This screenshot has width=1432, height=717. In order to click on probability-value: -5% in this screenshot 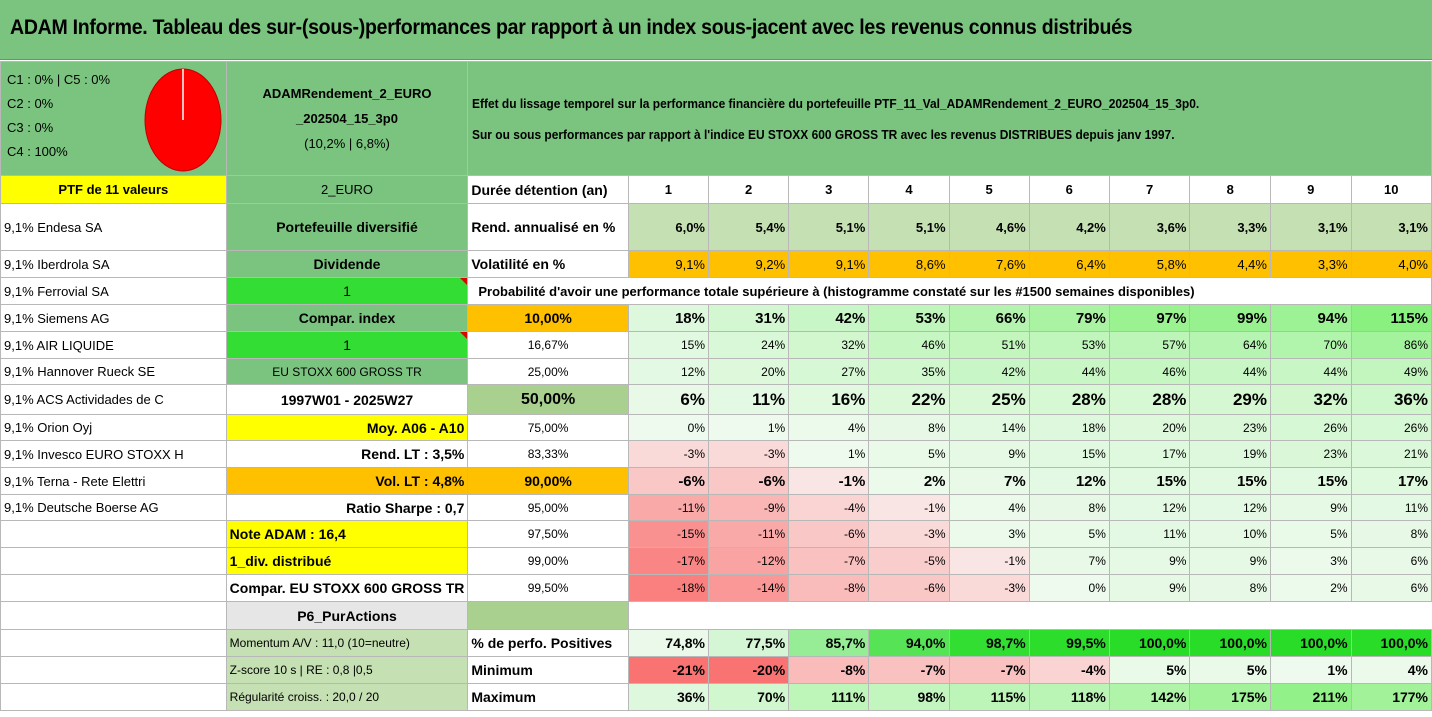, I will do `click(909, 561)`.